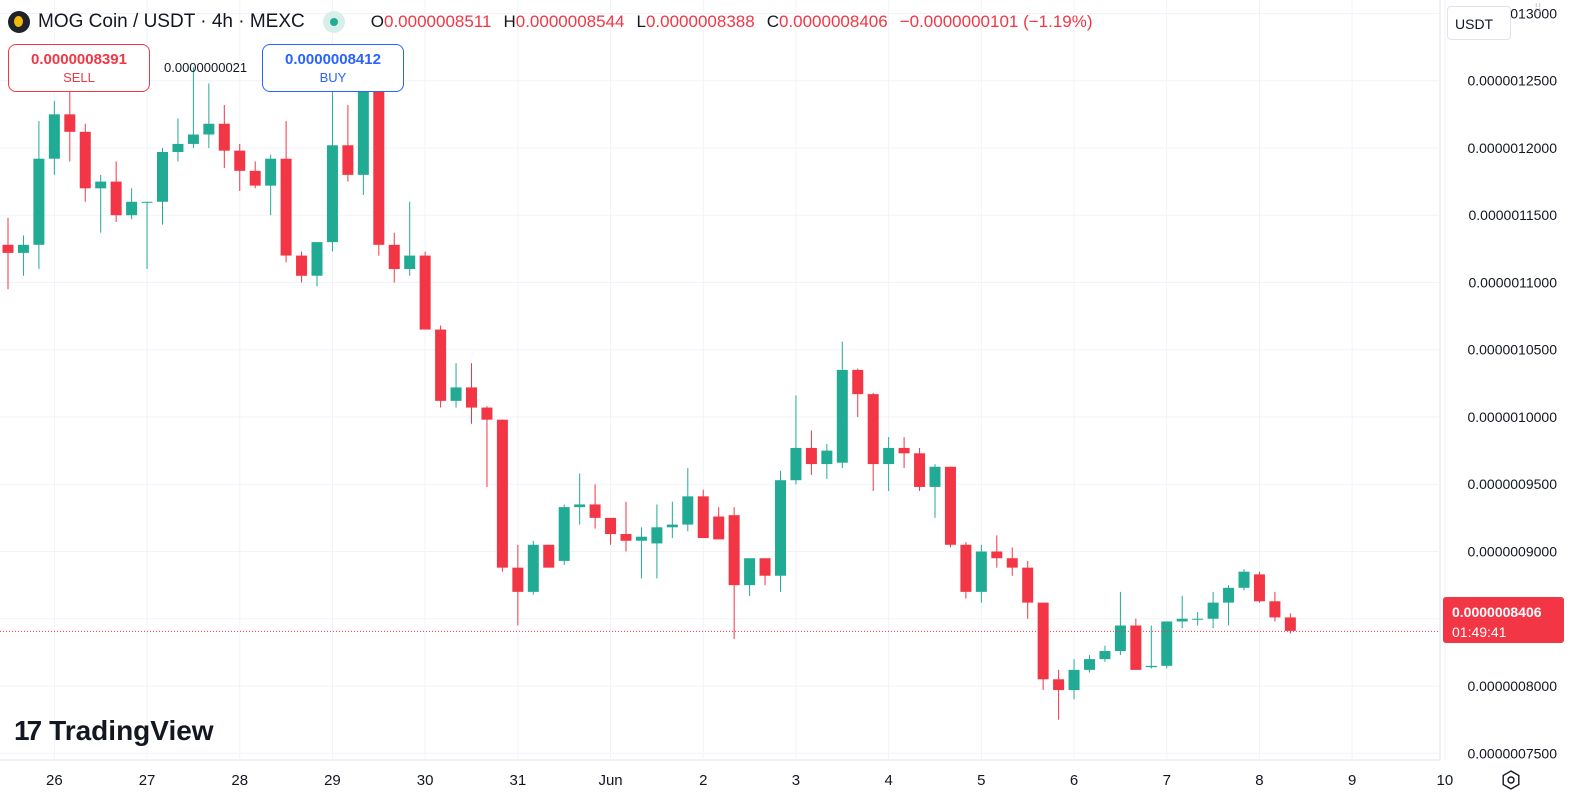 This screenshot has width=1575, height=800. I want to click on x-tick-label: 6, so click(1074, 780).